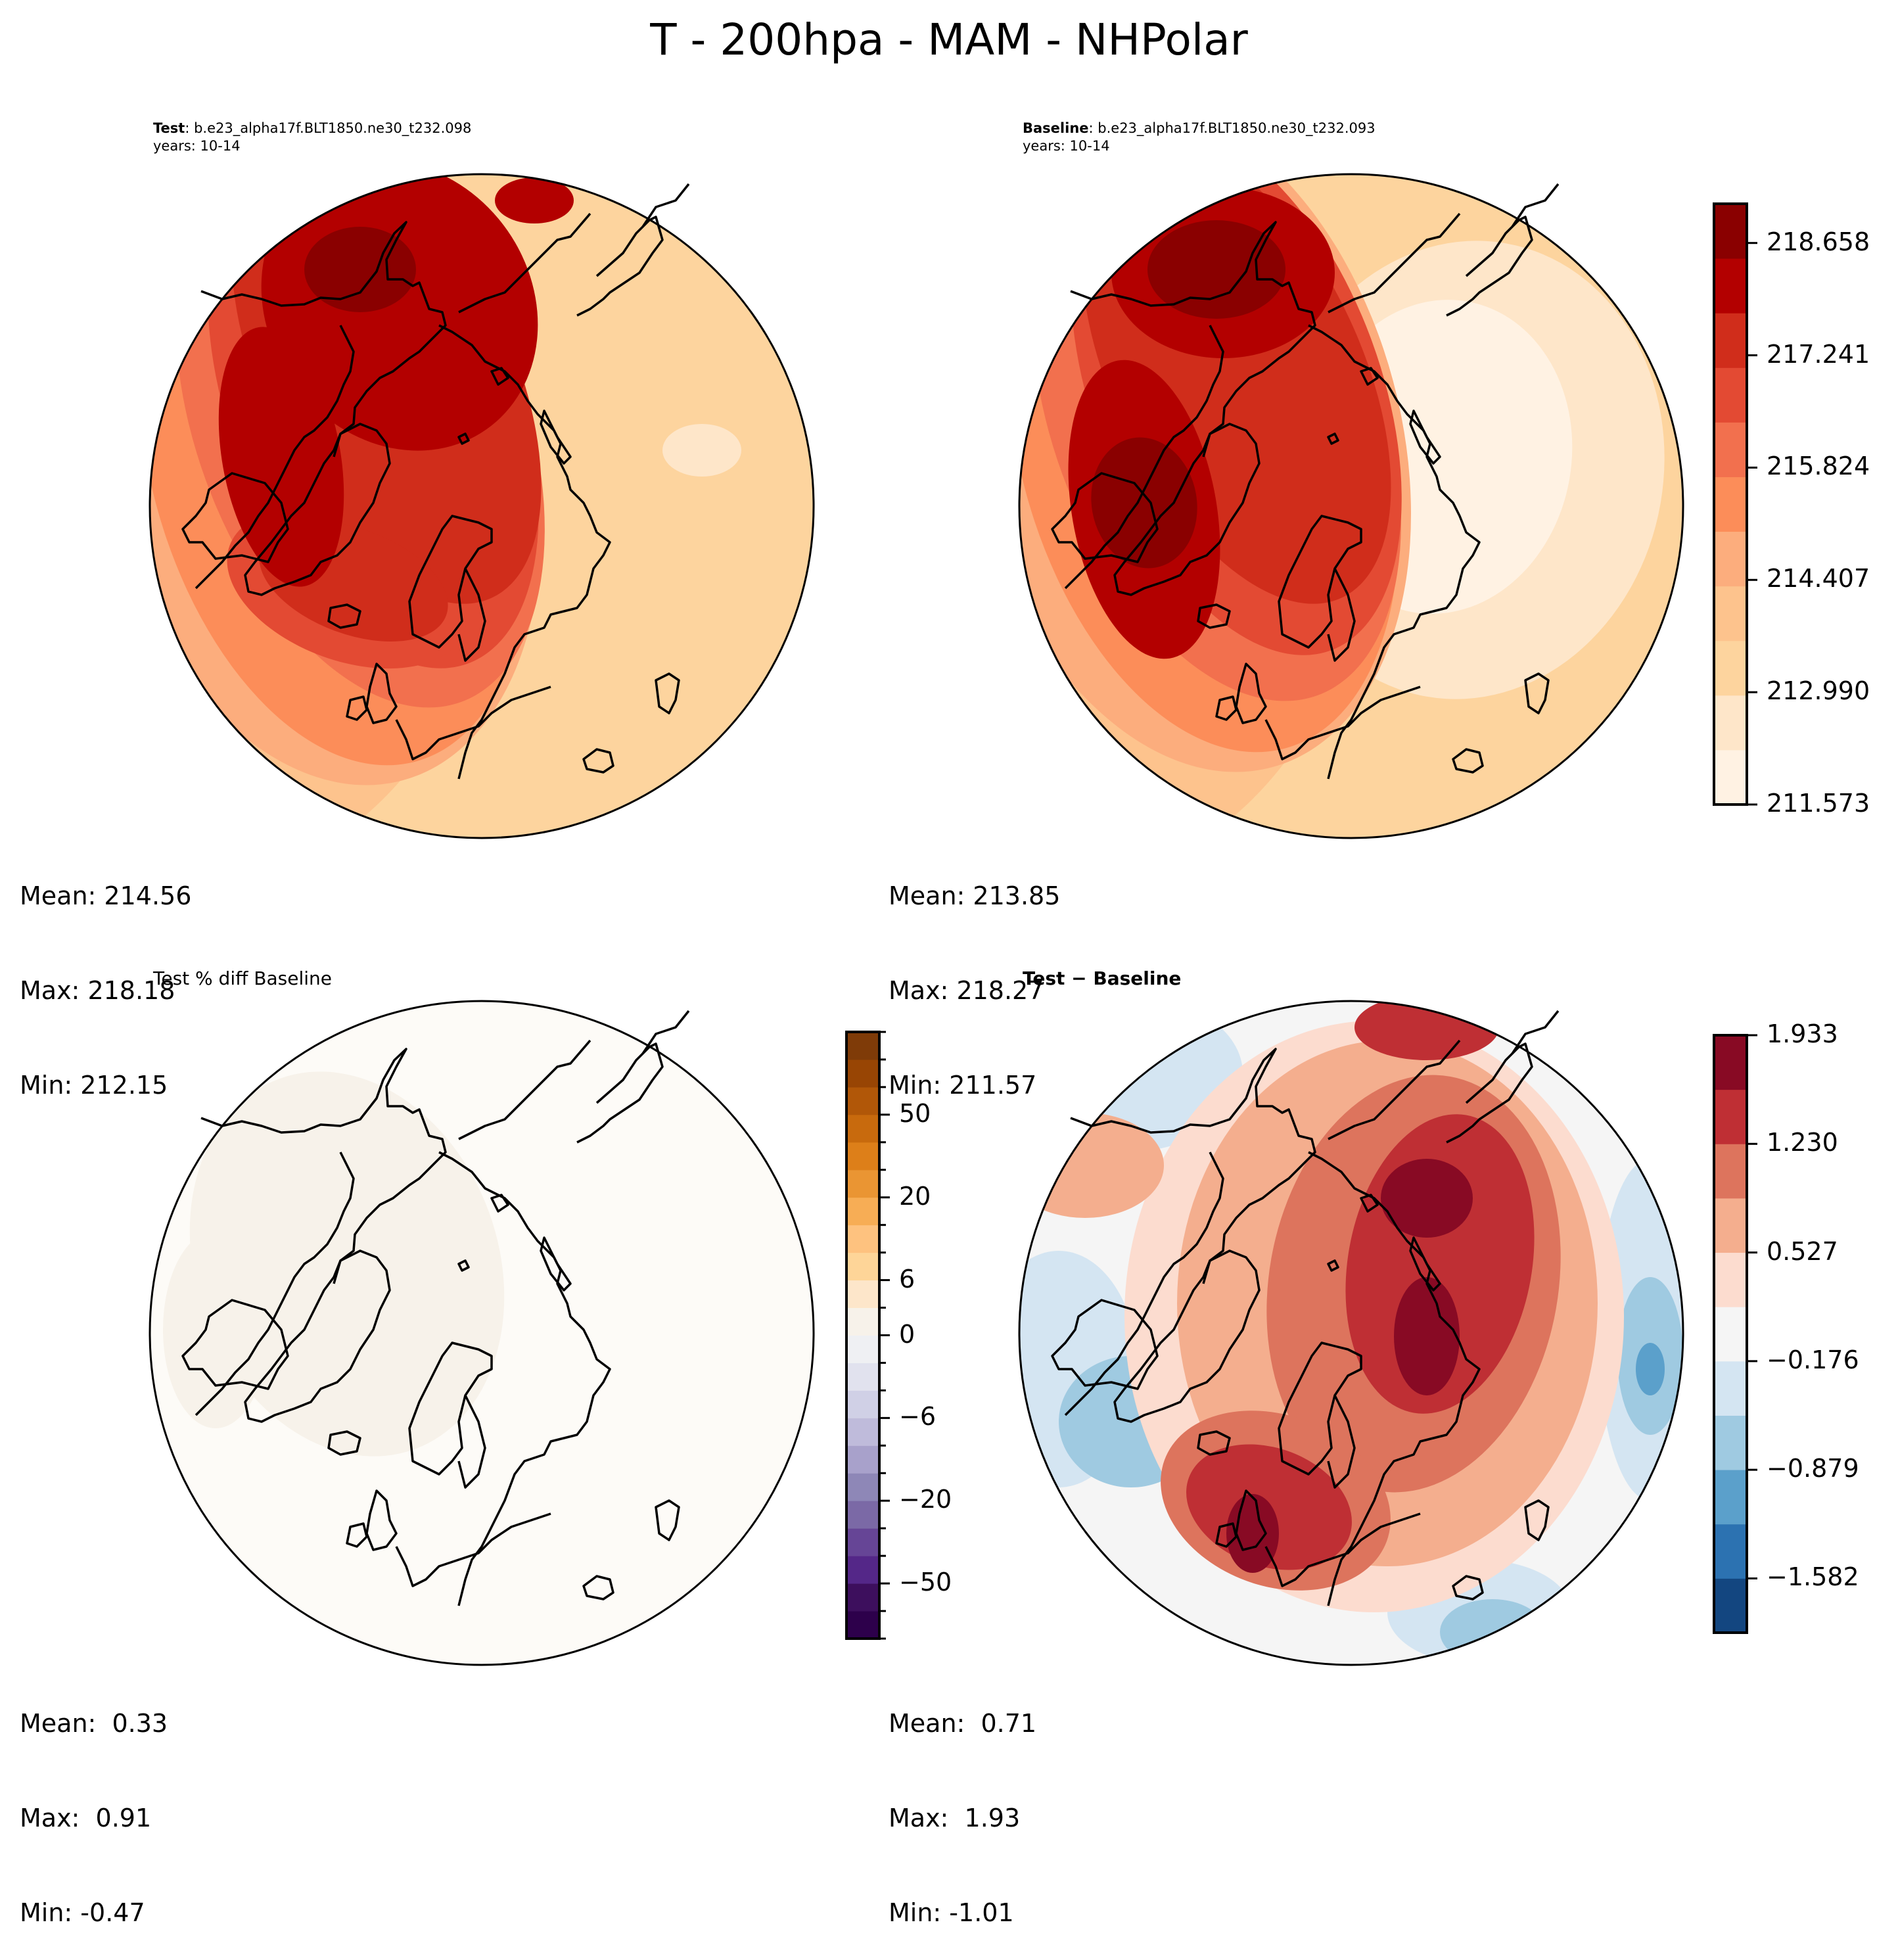  Describe the element at coordinates (1351, 1333) in the screenshot. I see `map-boundary` at that location.